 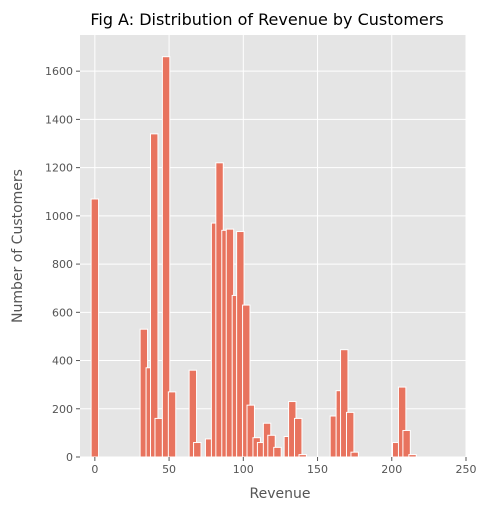 I want to click on y-tick-label: 800, so click(x=62, y=264).